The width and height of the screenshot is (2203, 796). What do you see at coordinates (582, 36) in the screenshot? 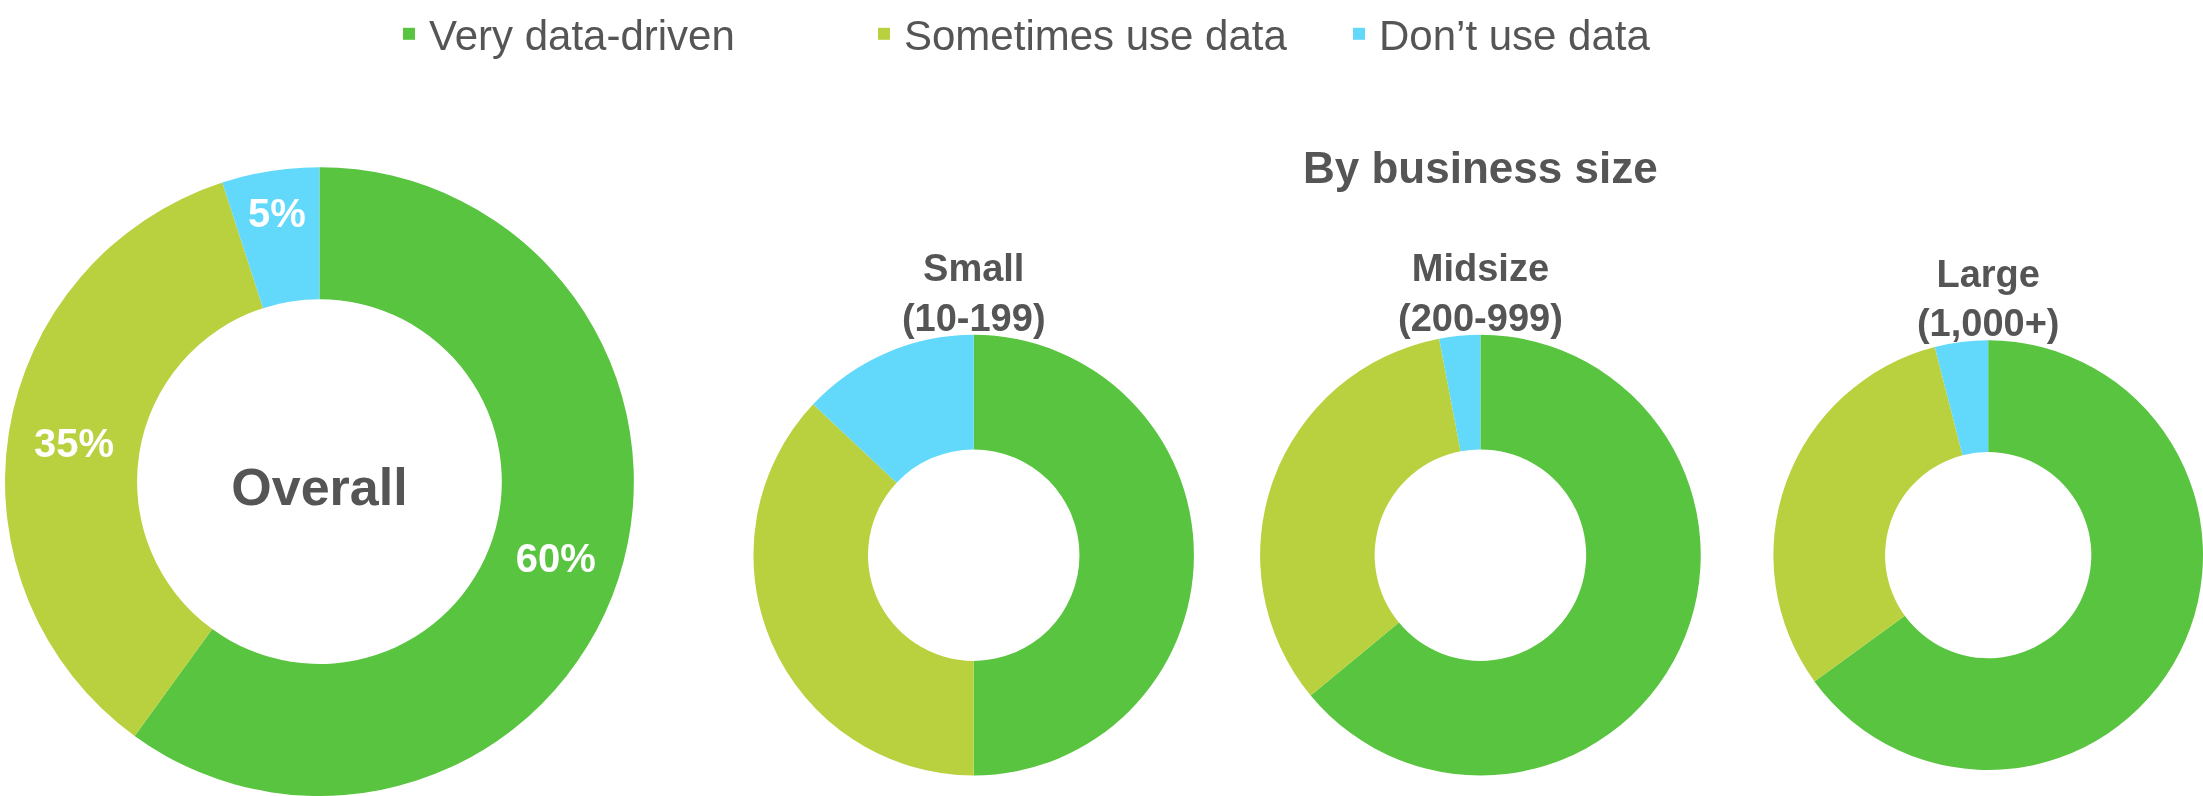
I see `legend-label: Very data-driven` at bounding box center [582, 36].